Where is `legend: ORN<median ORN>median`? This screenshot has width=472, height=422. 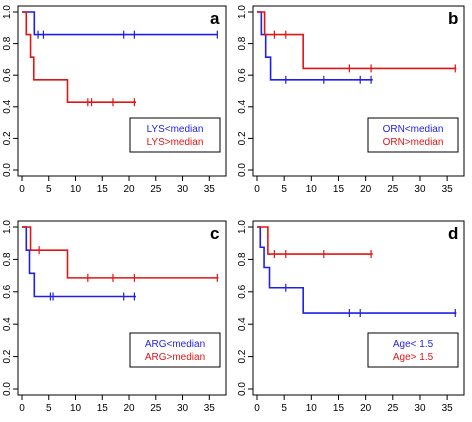 legend: ORN<median ORN>median is located at coordinates (413, 135).